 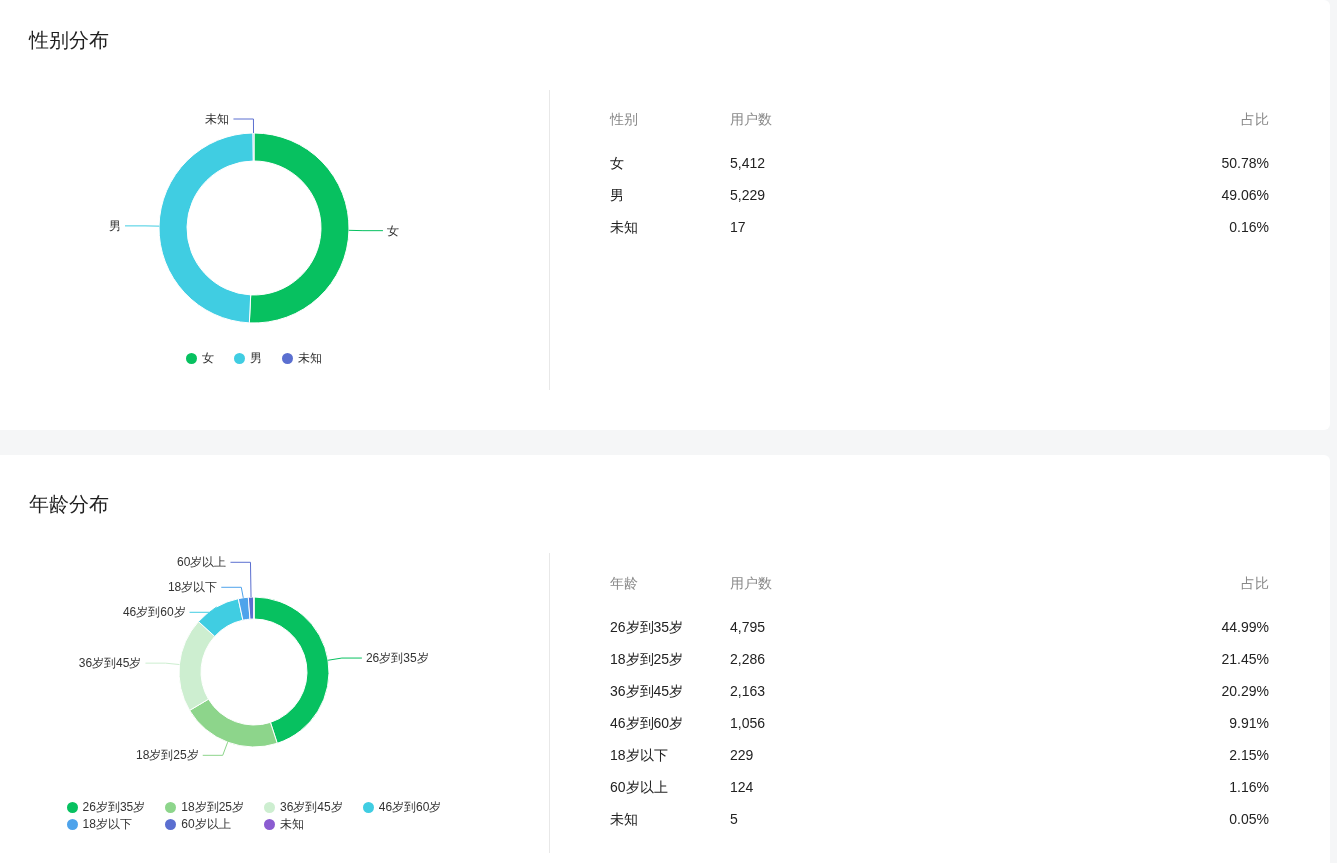 I want to click on text: 50.78%, so click(x=1245, y=163).